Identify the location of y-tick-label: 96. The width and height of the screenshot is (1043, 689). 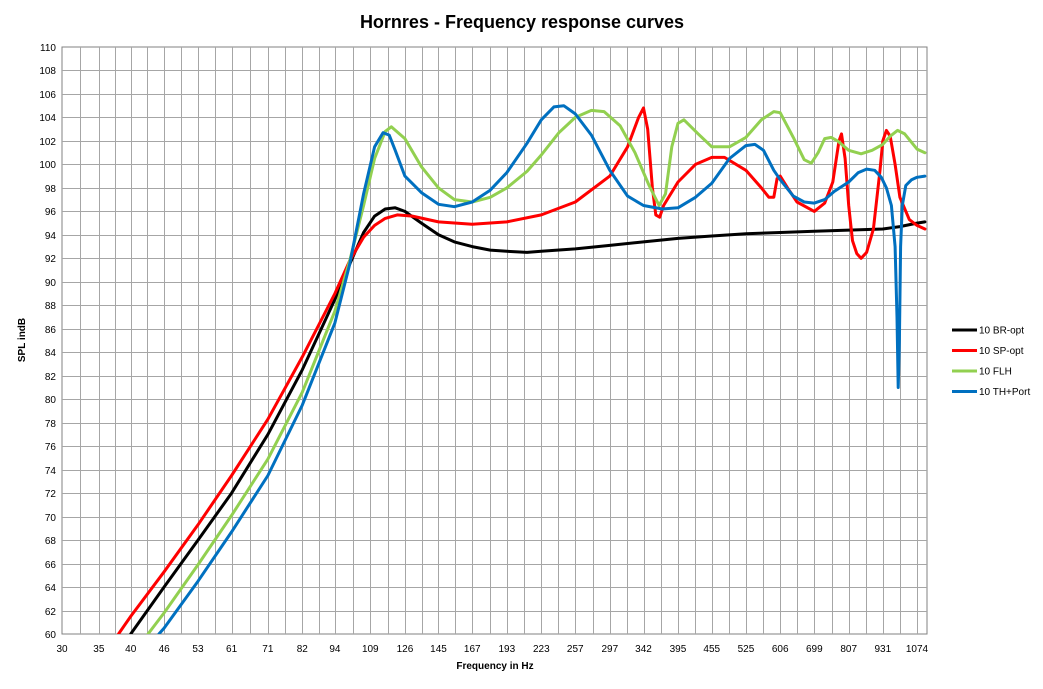
(51, 212).